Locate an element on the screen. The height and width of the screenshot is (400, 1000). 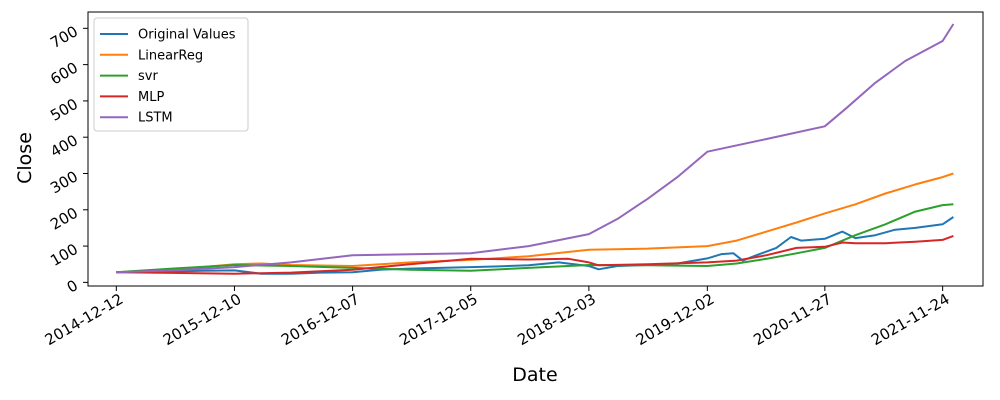
legend-label-0: Original Values is located at coordinates (187, 35).